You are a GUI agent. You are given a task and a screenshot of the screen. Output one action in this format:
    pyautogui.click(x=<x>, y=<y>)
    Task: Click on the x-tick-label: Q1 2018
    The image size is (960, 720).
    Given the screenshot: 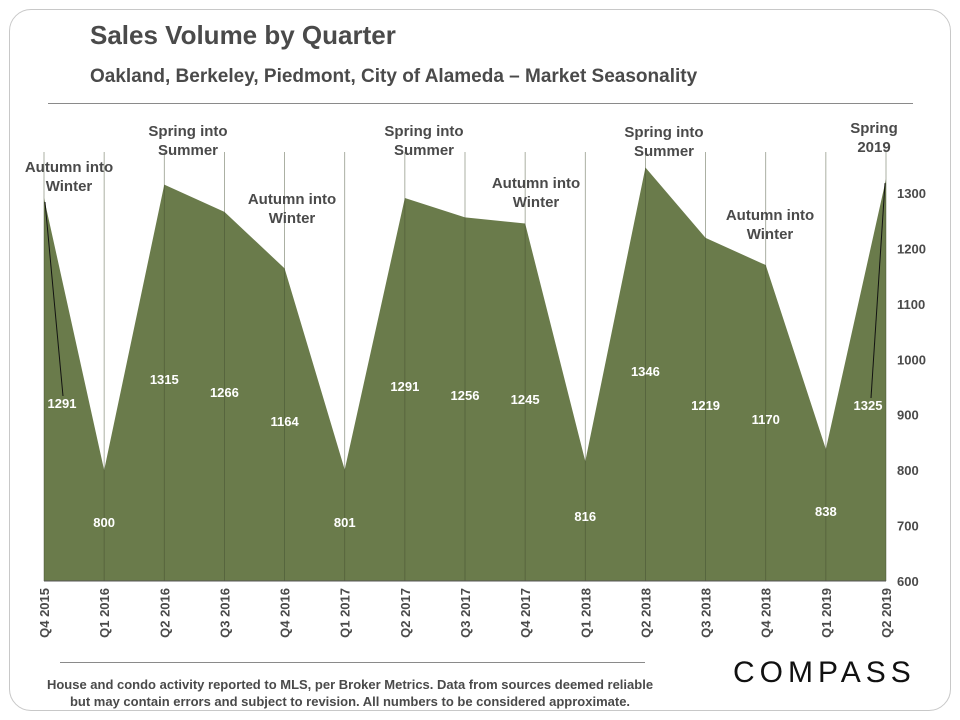 What is the action you would take?
    pyautogui.click(x=585, y=613)
    